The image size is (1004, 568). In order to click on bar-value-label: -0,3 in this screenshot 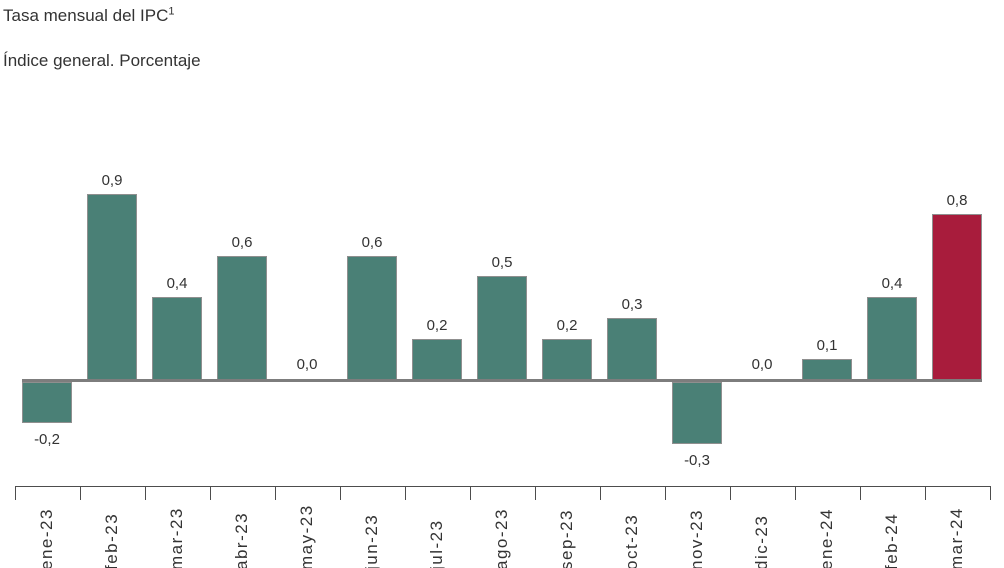, I will do `click(697, 460)`.